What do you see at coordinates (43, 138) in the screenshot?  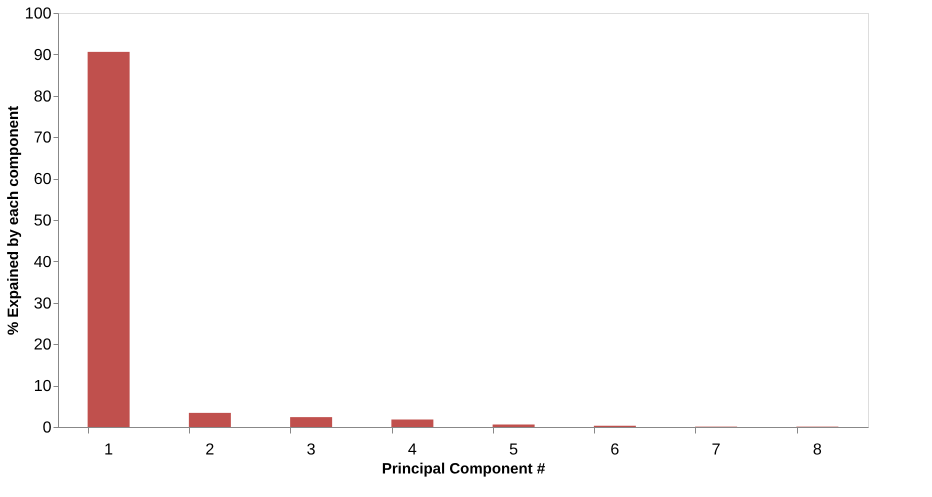 I see `y-tick-label: 70` at bounding box center [43, 138].